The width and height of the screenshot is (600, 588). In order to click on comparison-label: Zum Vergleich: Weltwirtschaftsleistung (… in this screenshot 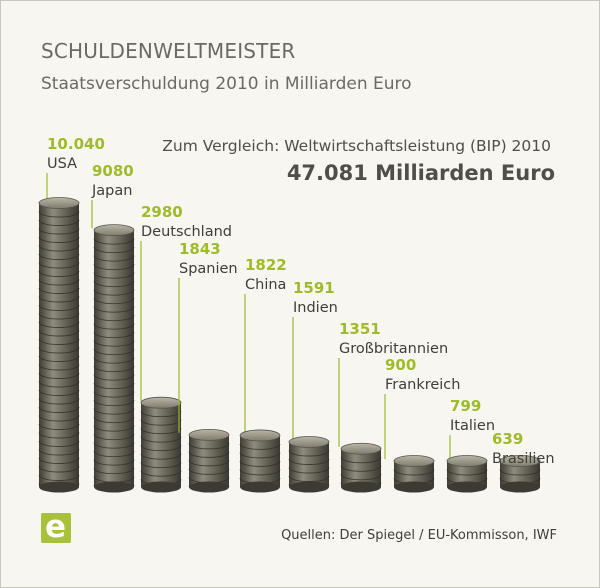, I will do `click(356, 146)`.